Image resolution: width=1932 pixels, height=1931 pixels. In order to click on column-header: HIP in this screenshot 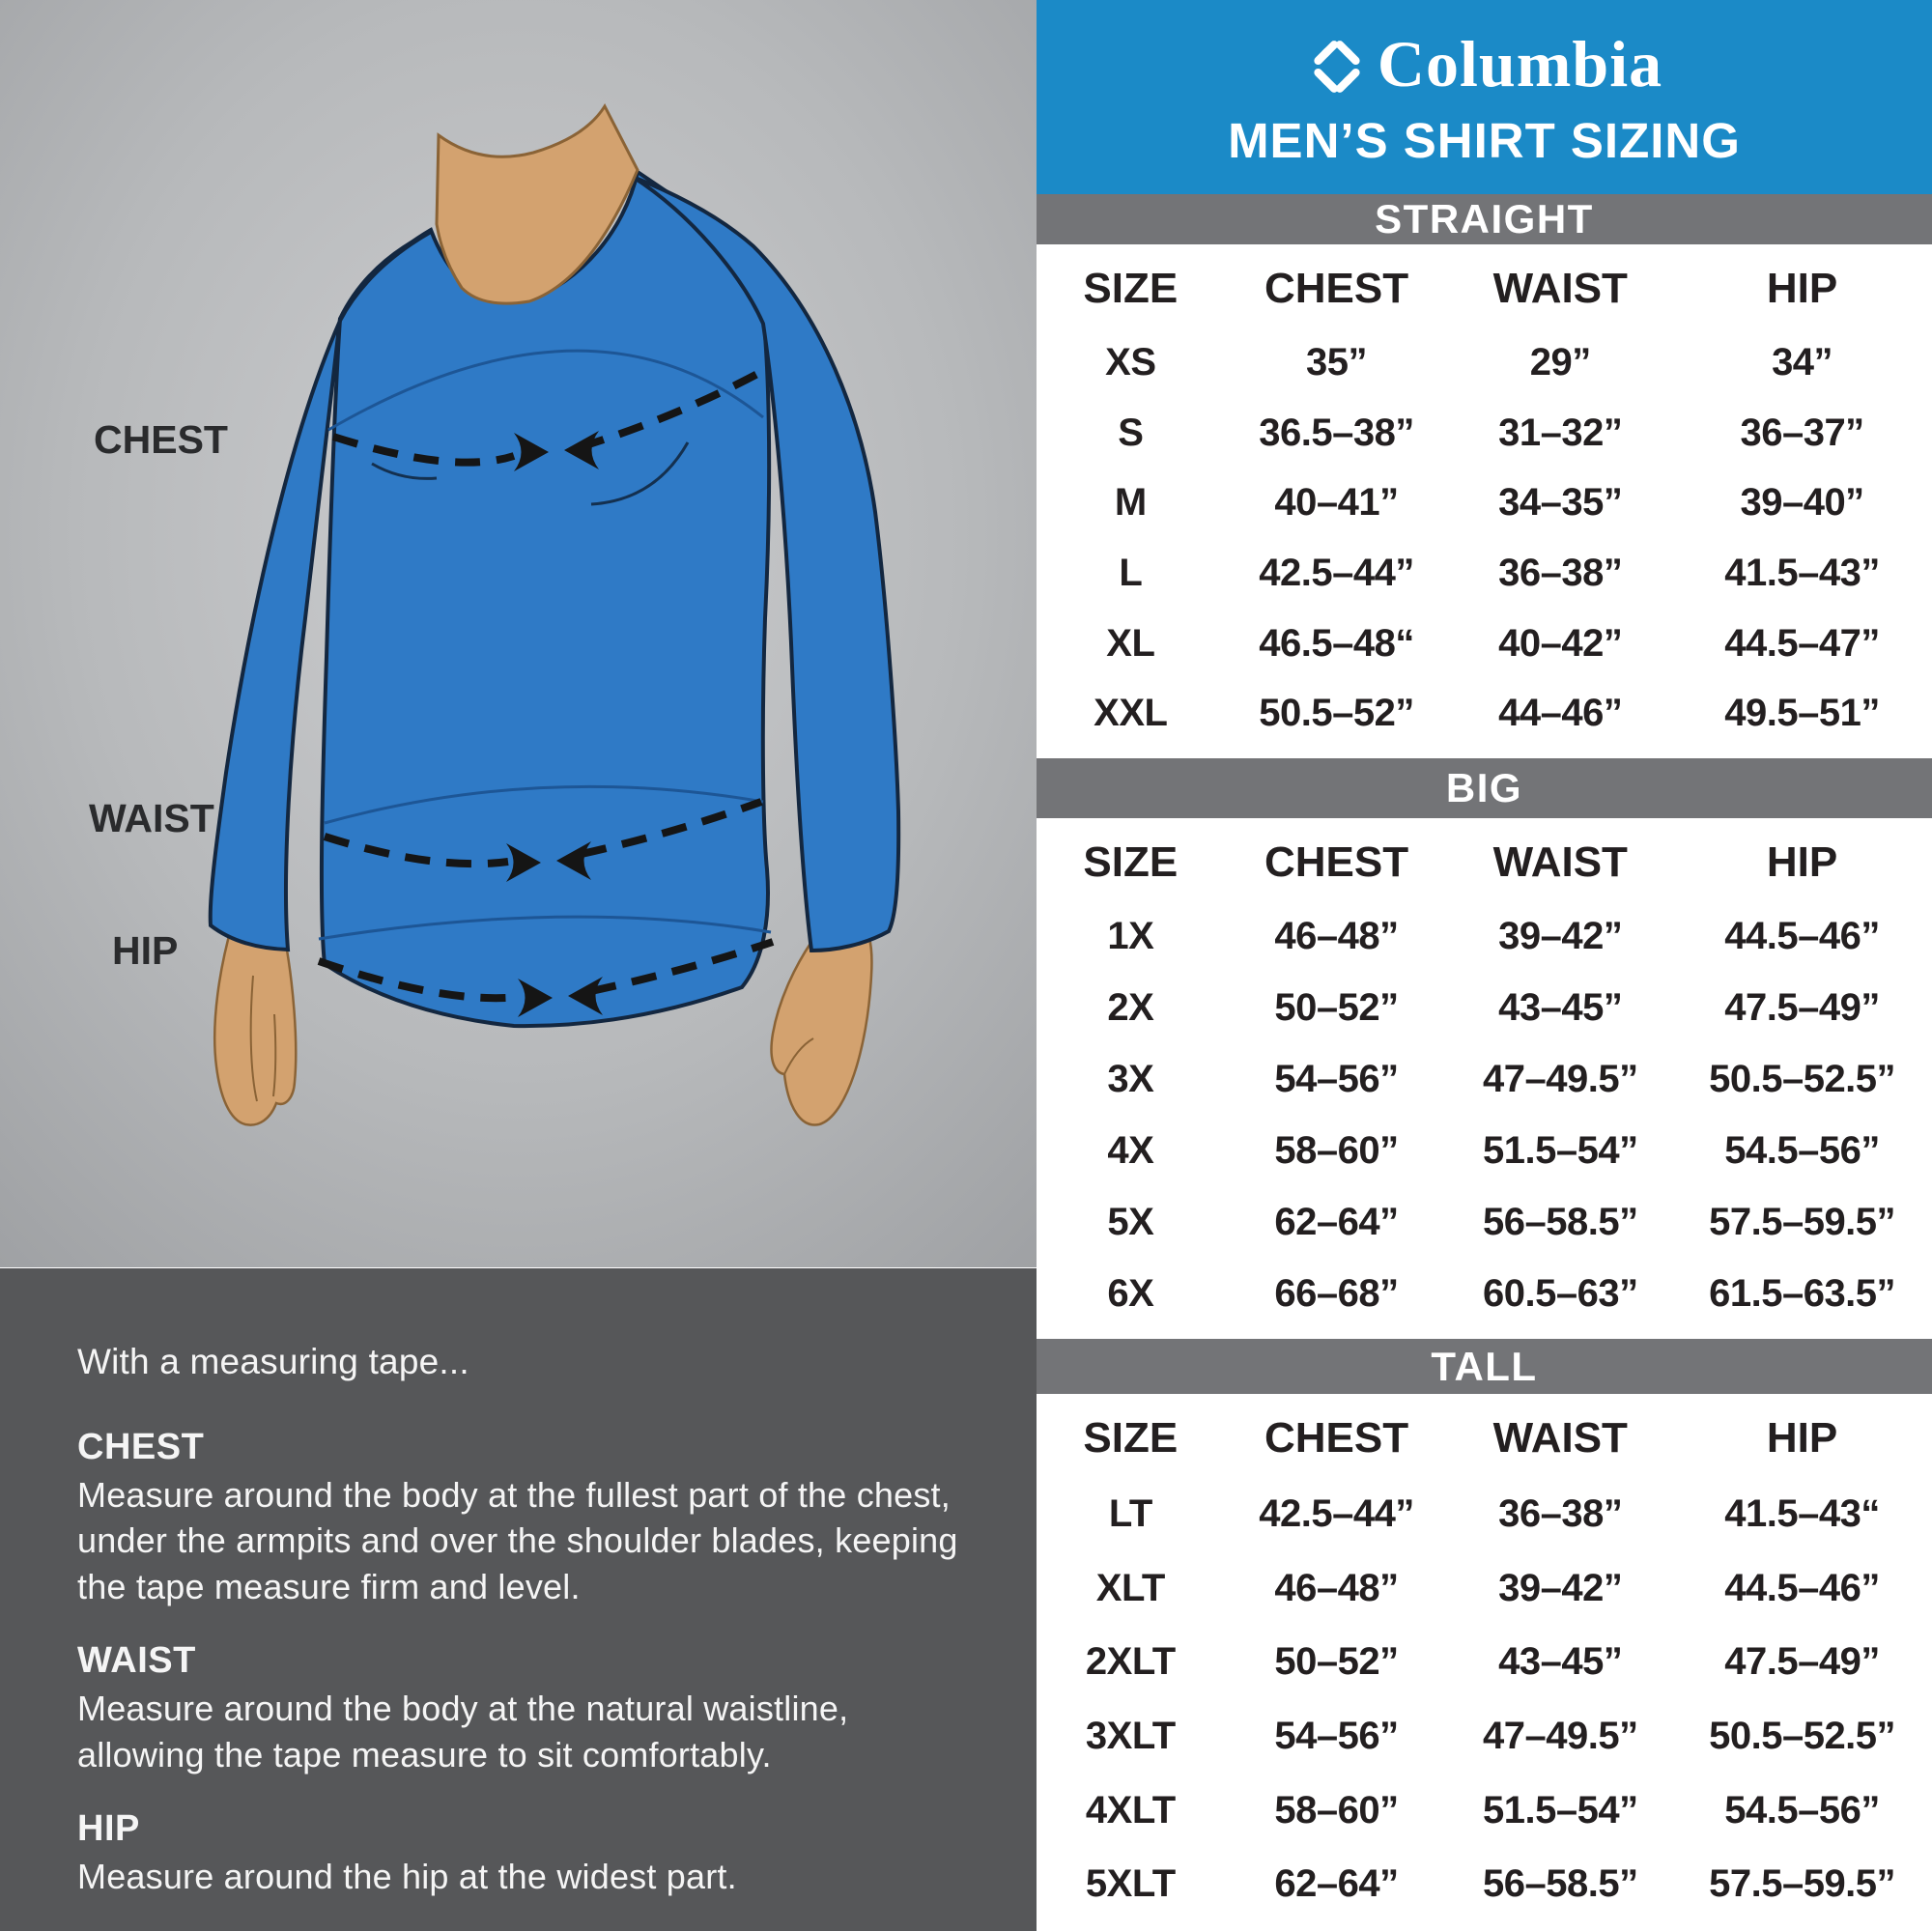, I will do `click(1802, 288)`.